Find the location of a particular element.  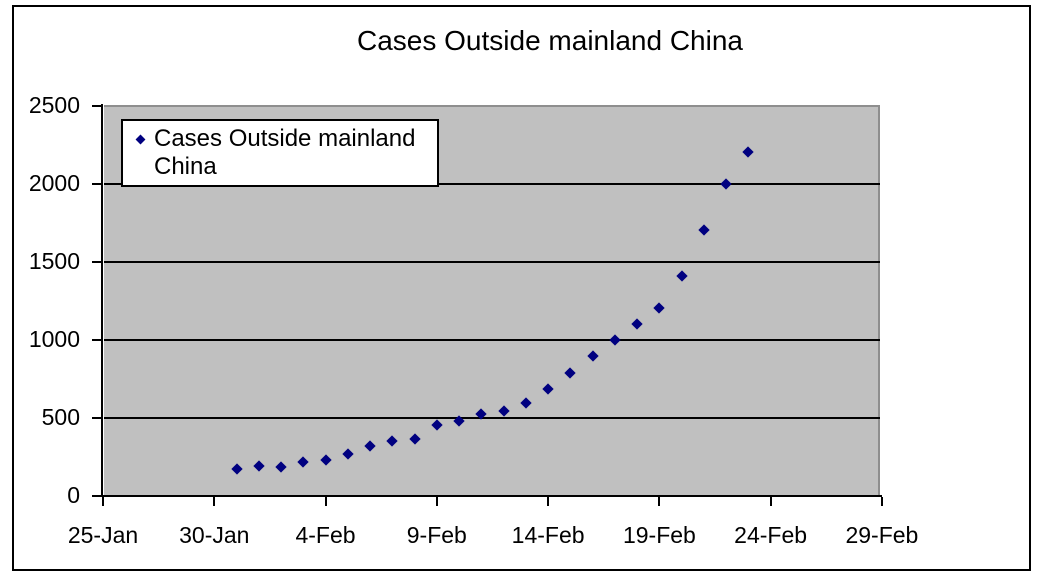

y-tick-2000 is located at coordinates (97, 183).